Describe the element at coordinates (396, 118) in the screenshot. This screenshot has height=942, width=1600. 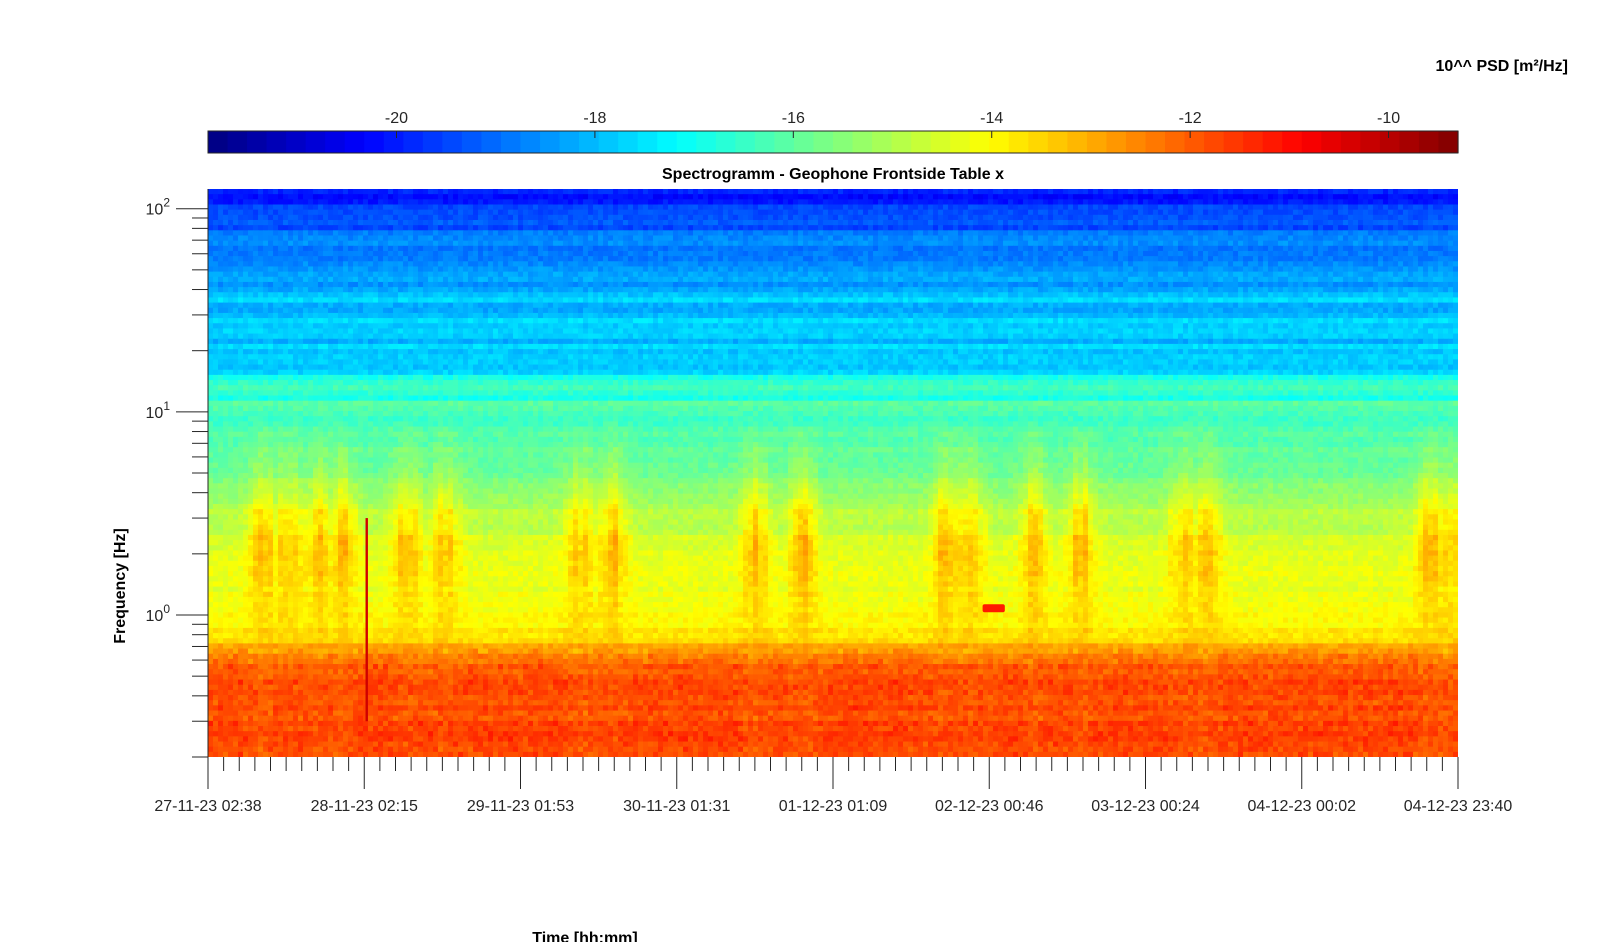
I see `colorbar-tick-label: -20` at that location.